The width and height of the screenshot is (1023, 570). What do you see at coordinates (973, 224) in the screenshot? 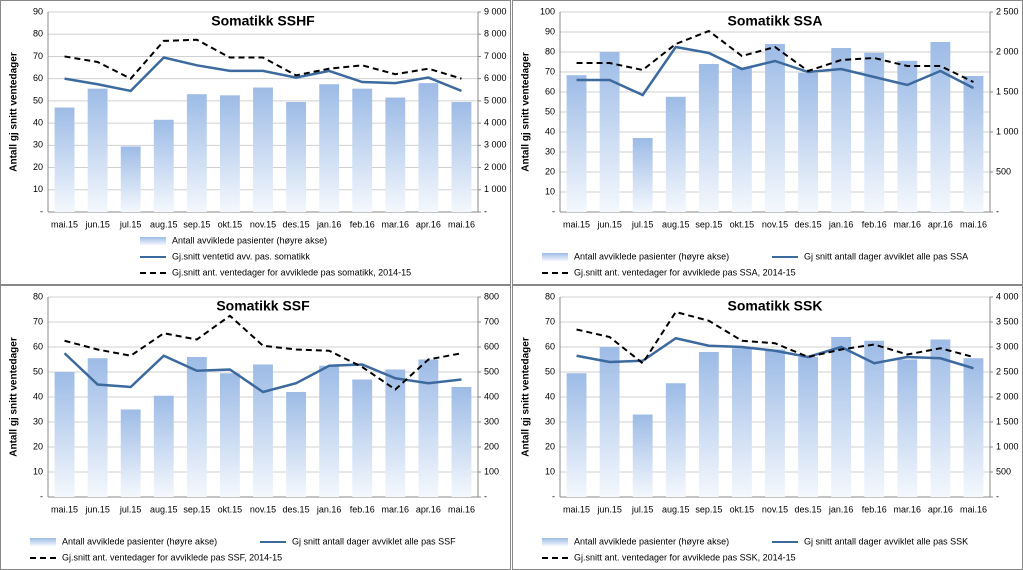
I see `x-tick-label: mai.16` at bounding box center [973, 224].